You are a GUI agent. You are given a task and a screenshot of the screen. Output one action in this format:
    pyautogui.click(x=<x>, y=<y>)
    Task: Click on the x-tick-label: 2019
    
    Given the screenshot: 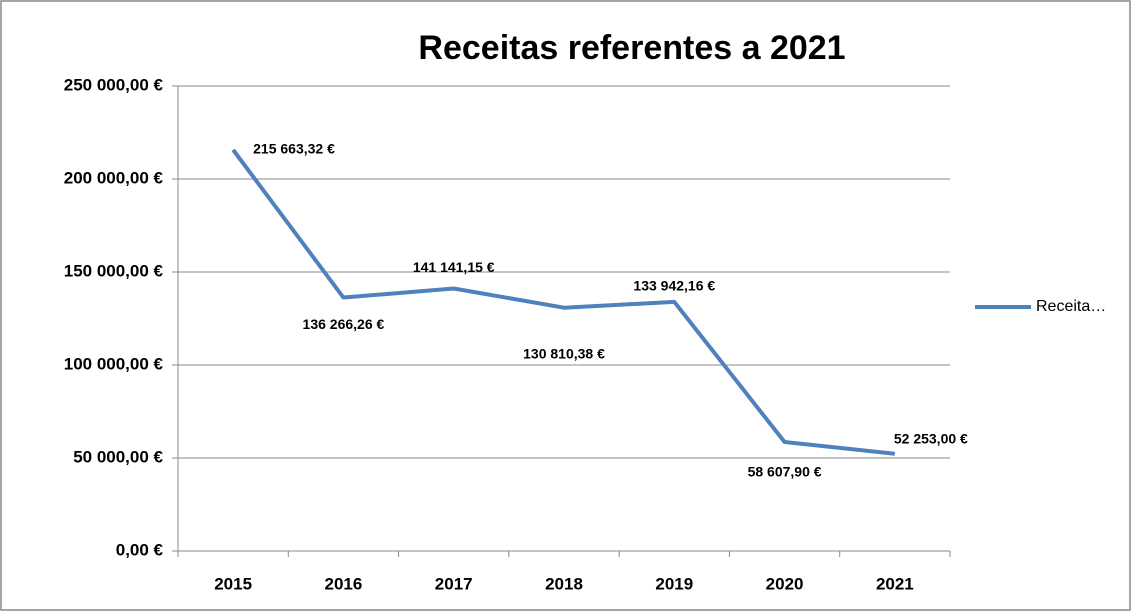 What is the action you would take?
    pyautogui.click(x=674, y=583)
    